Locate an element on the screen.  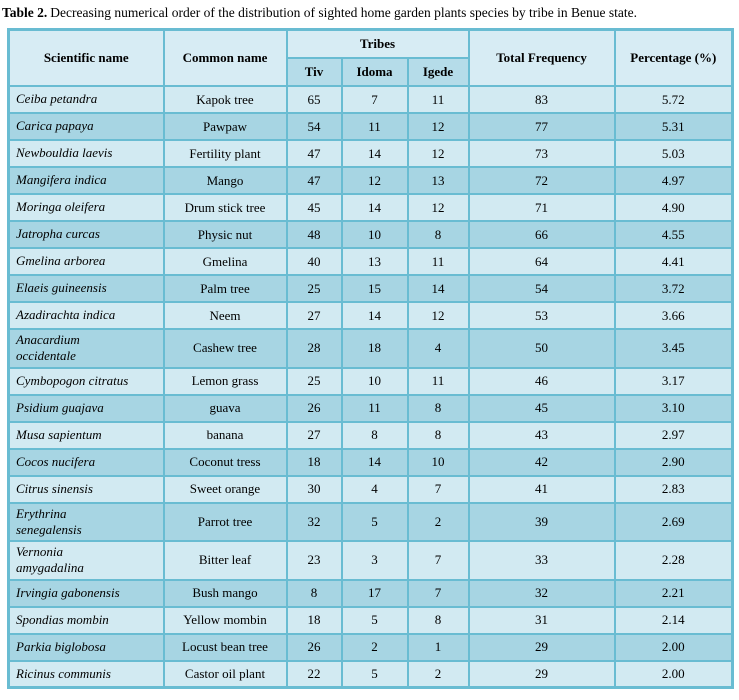
cell-idoma-count: 7 is located at coordinates (374, 100).